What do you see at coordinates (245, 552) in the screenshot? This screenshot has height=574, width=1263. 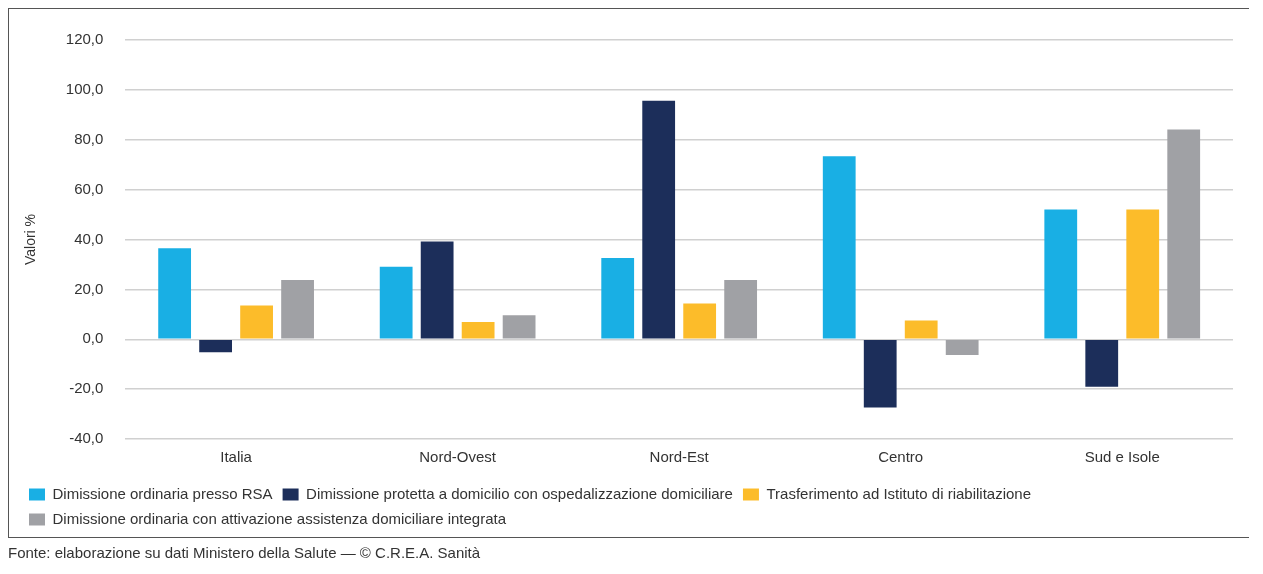 I see `source-note: Fonte: elaborazione su dati Ministero della Salute — © C.R.E.A. Sanità` at bounding box center [245, 552].